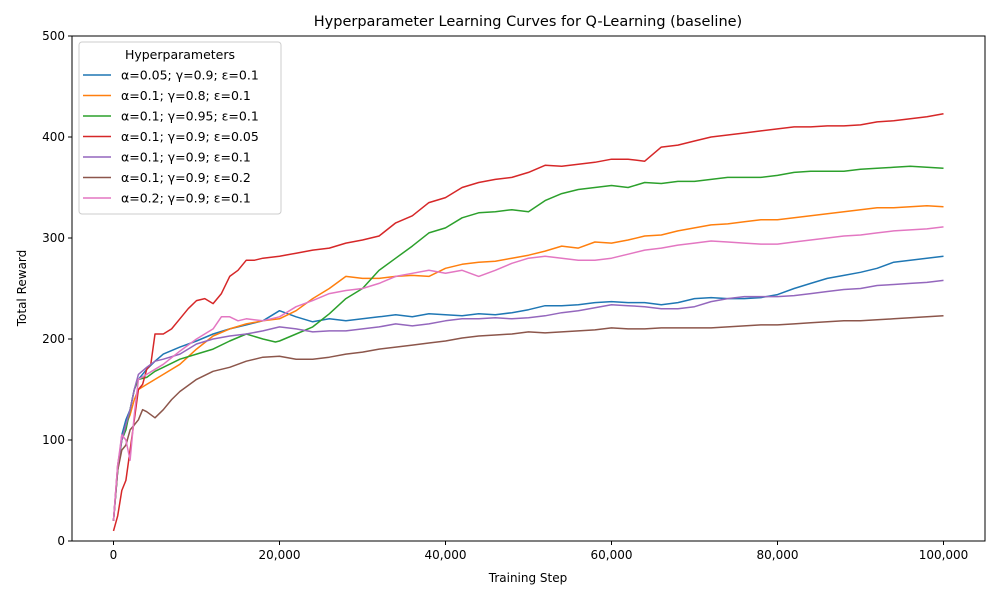  I want to click on y-axis-label: Total Reward, so click(22, 289).